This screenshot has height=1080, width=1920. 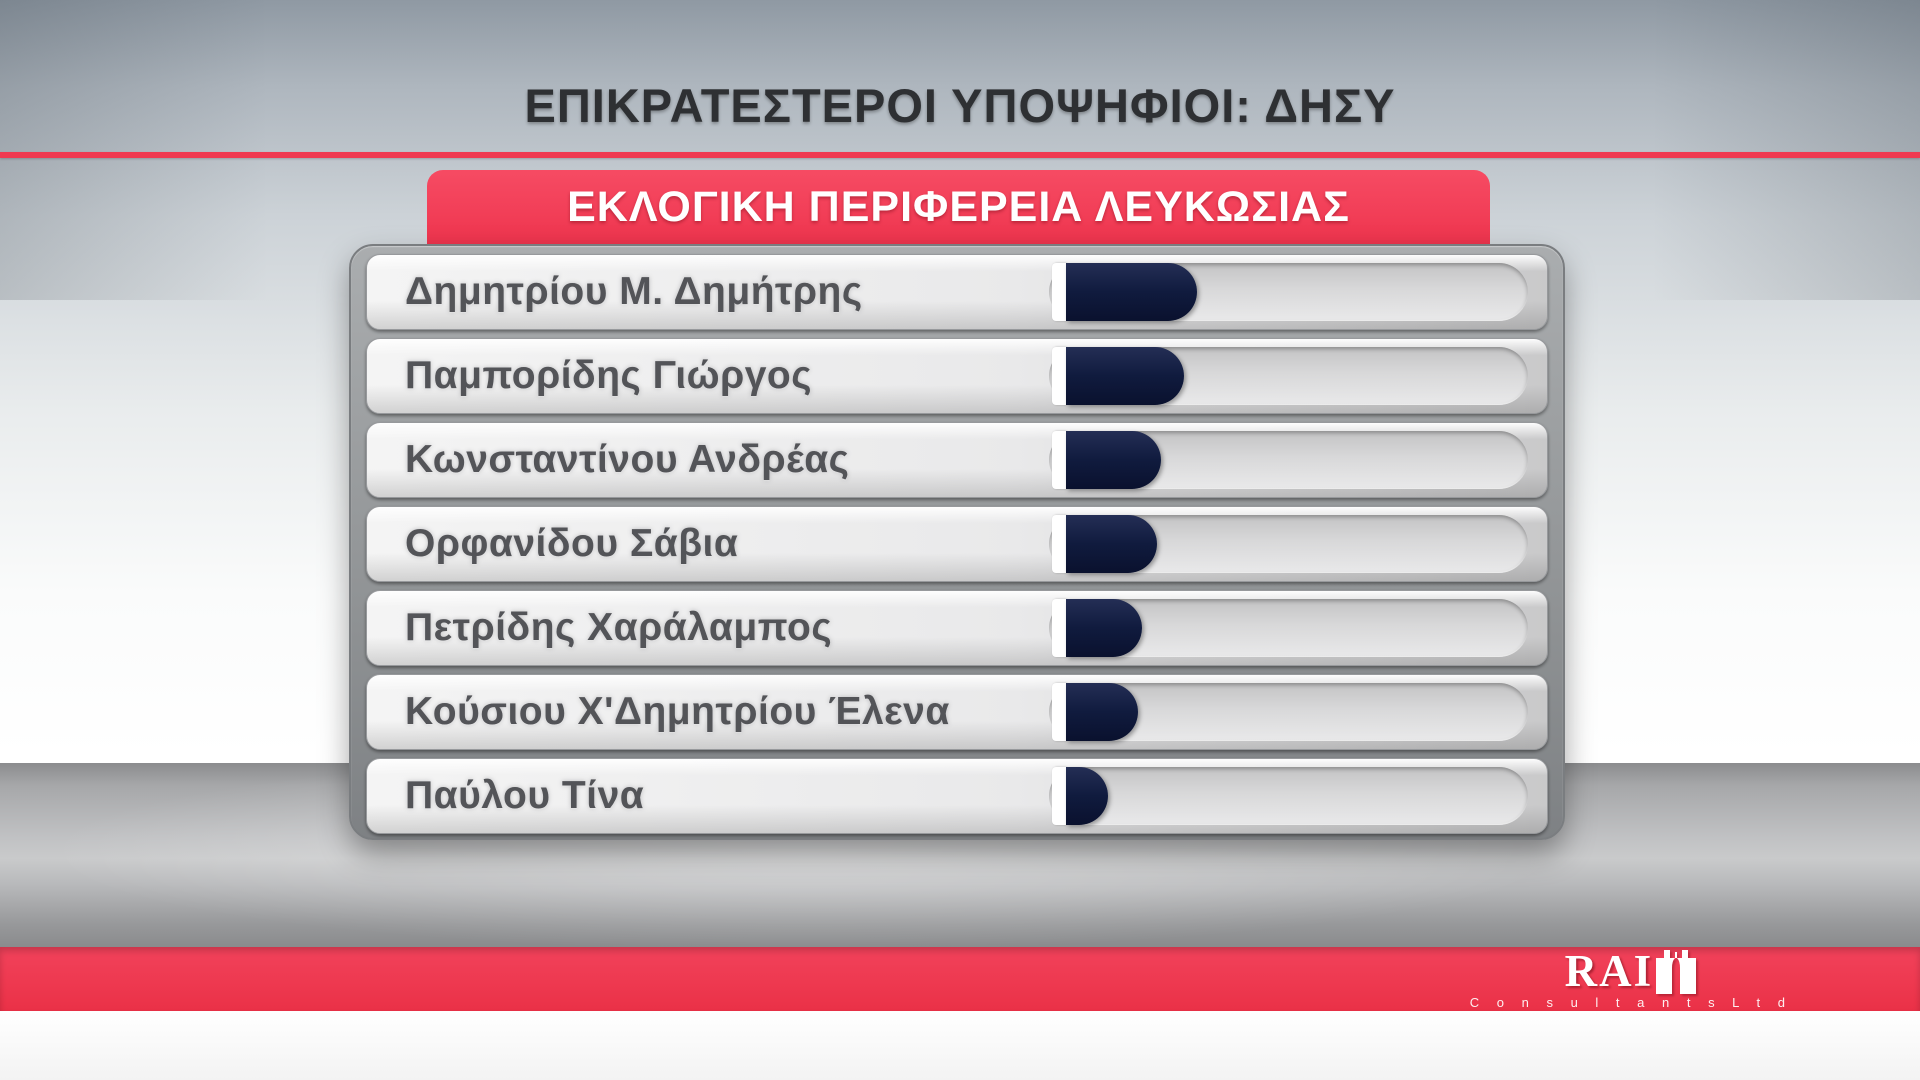 What do you see at coordinates (619, 627) in the screenshot?
I see `candidate-name: Πετρίδης Χαράλαμπος` at bounding box center [619, 627].